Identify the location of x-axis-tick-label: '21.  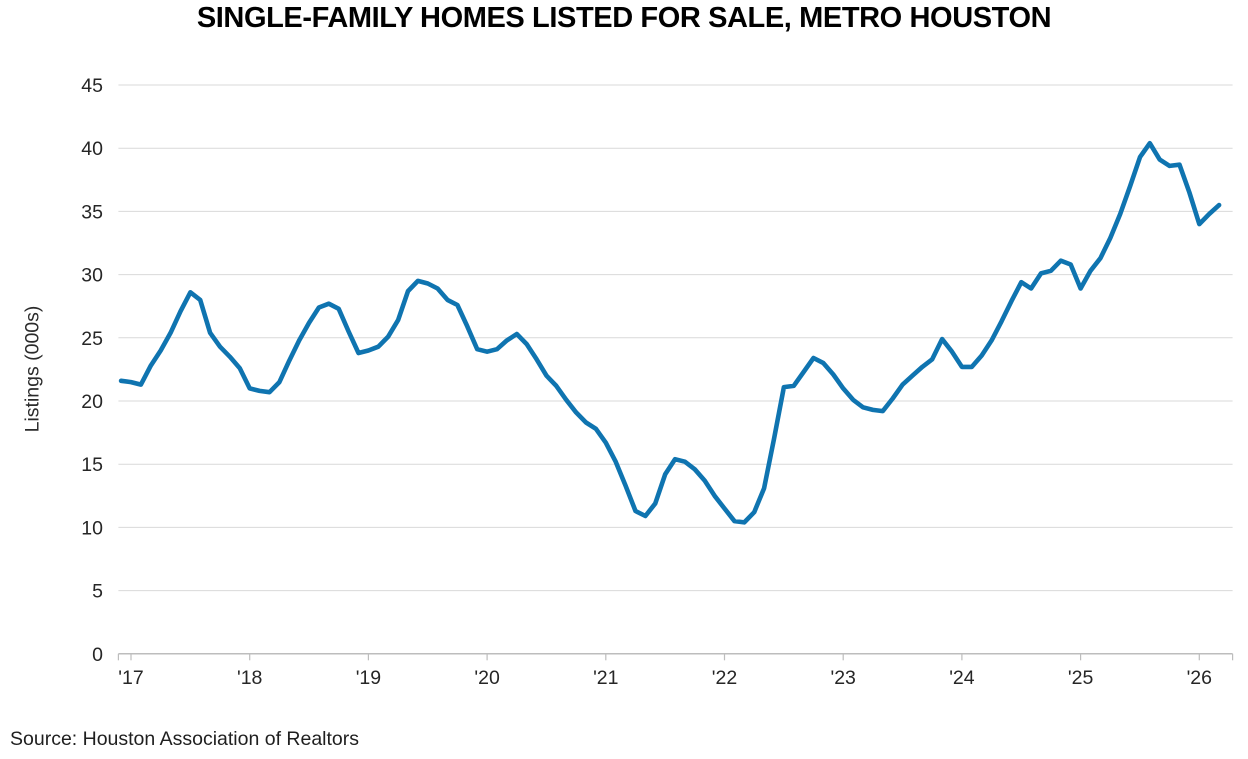
(605, 678).